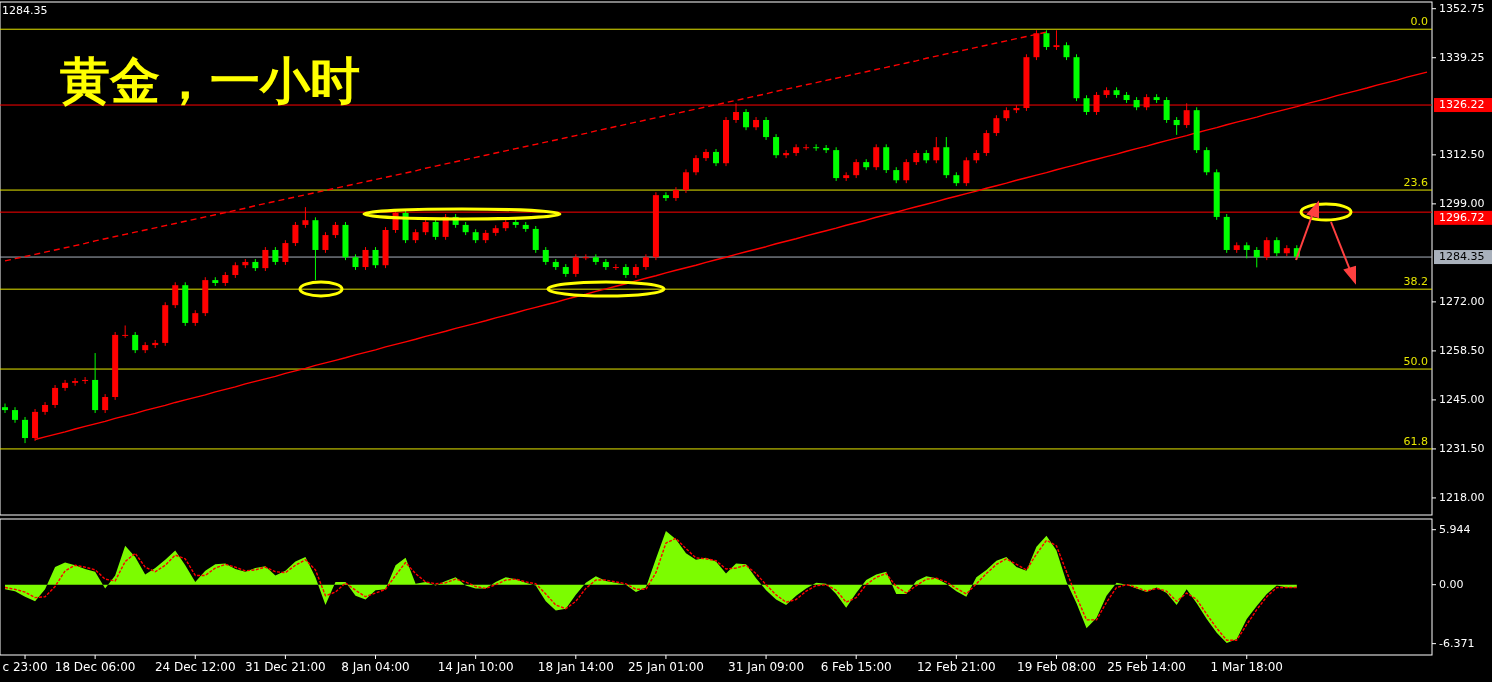 The height and width of the screenshot is (682, 1492). What do you see at coordinates (1415, 282) in the screenshot?
I see `annotation: 38.2` at bounding box center [1415, 282].